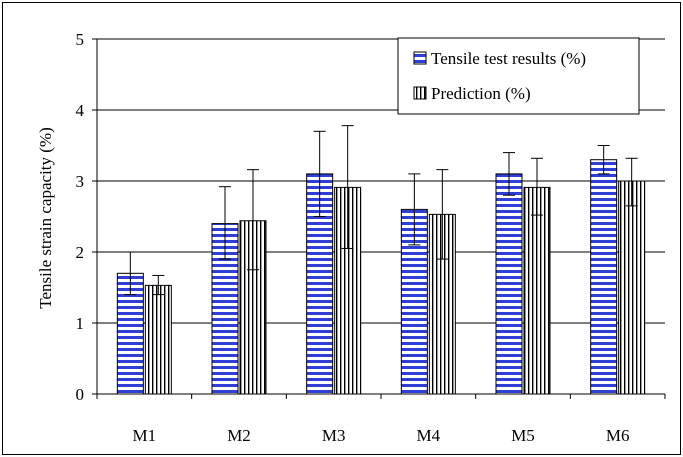  What do you see at coordinates (420, 58) in the screenshot?
I see `legend-swatch-tensile` at bounding box center [420, 58].